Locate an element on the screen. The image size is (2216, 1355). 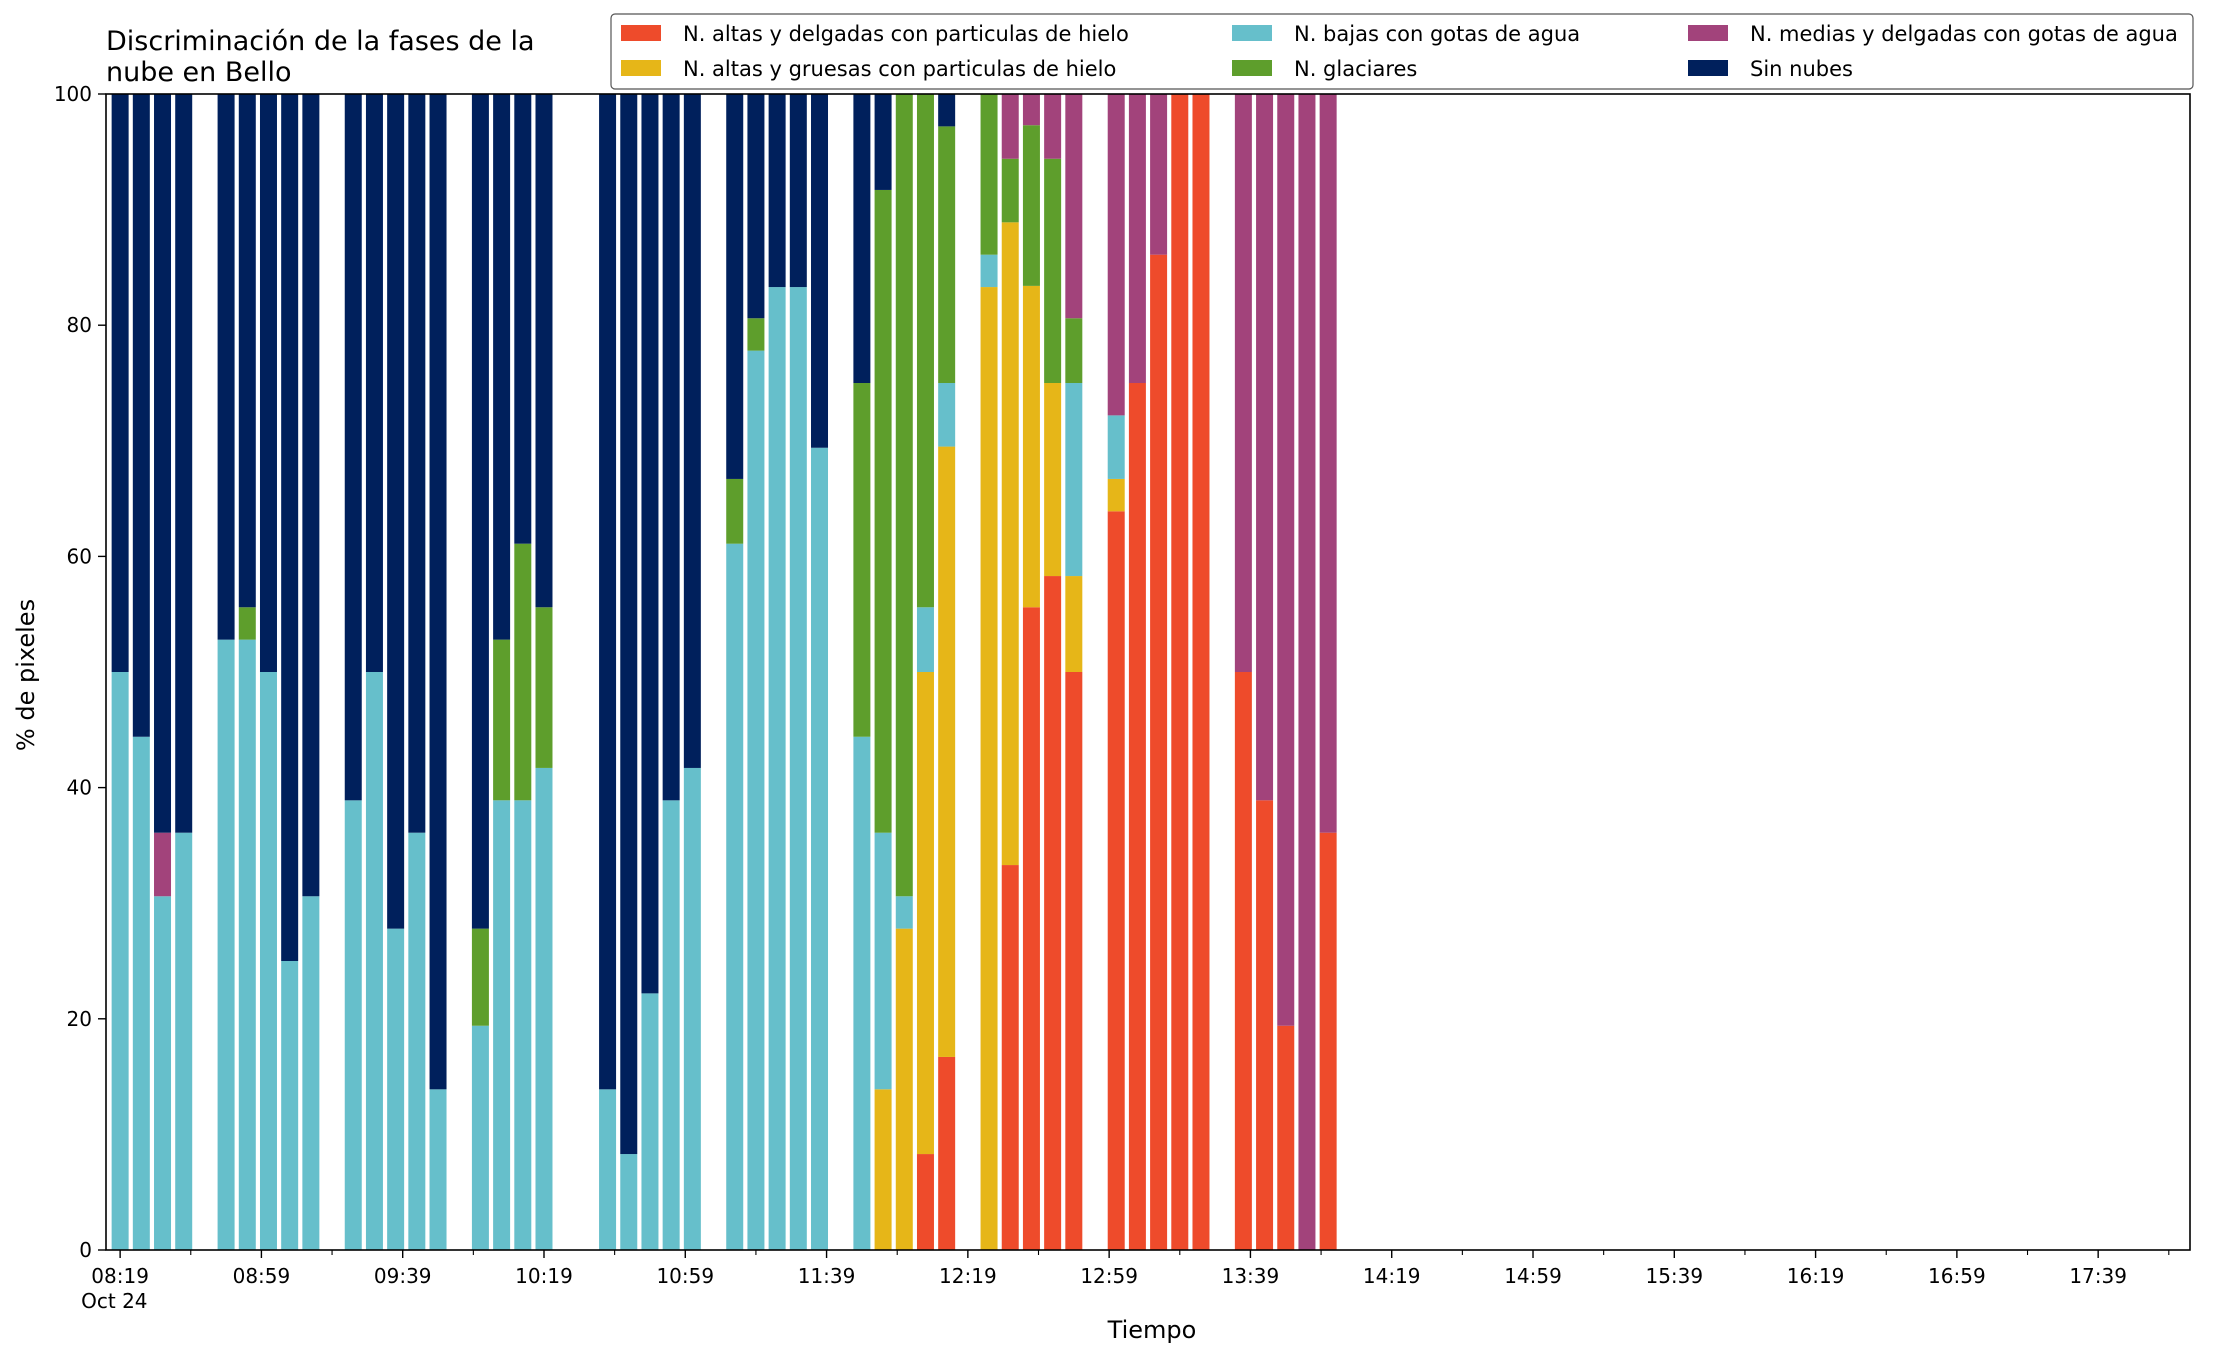
x-tick-label: 10:59 is located at coordinates (685, 1276).